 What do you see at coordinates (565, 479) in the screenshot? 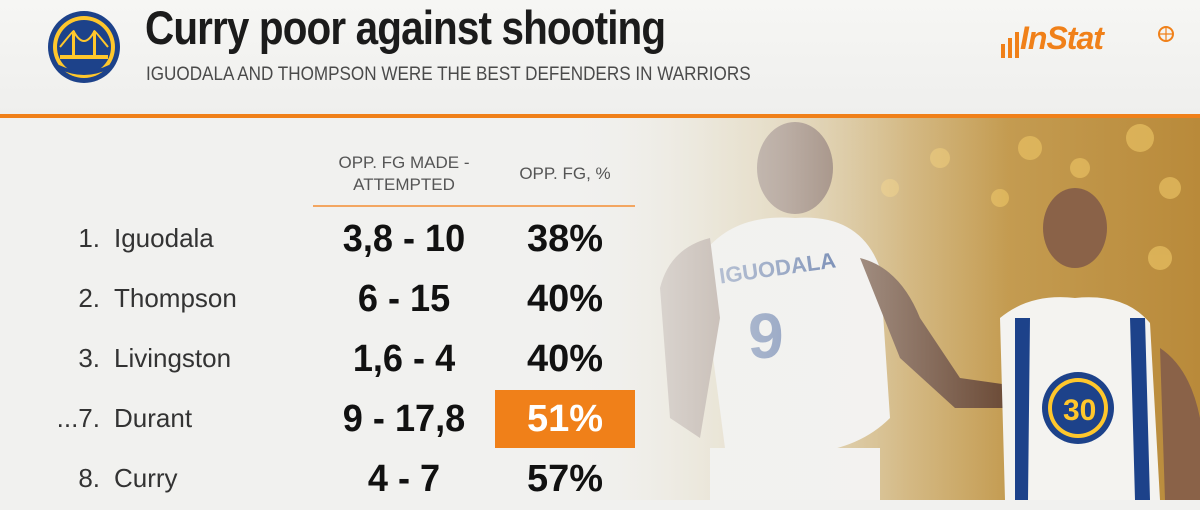
I see `row-pct: 57%` at bounding box center [565, 479].